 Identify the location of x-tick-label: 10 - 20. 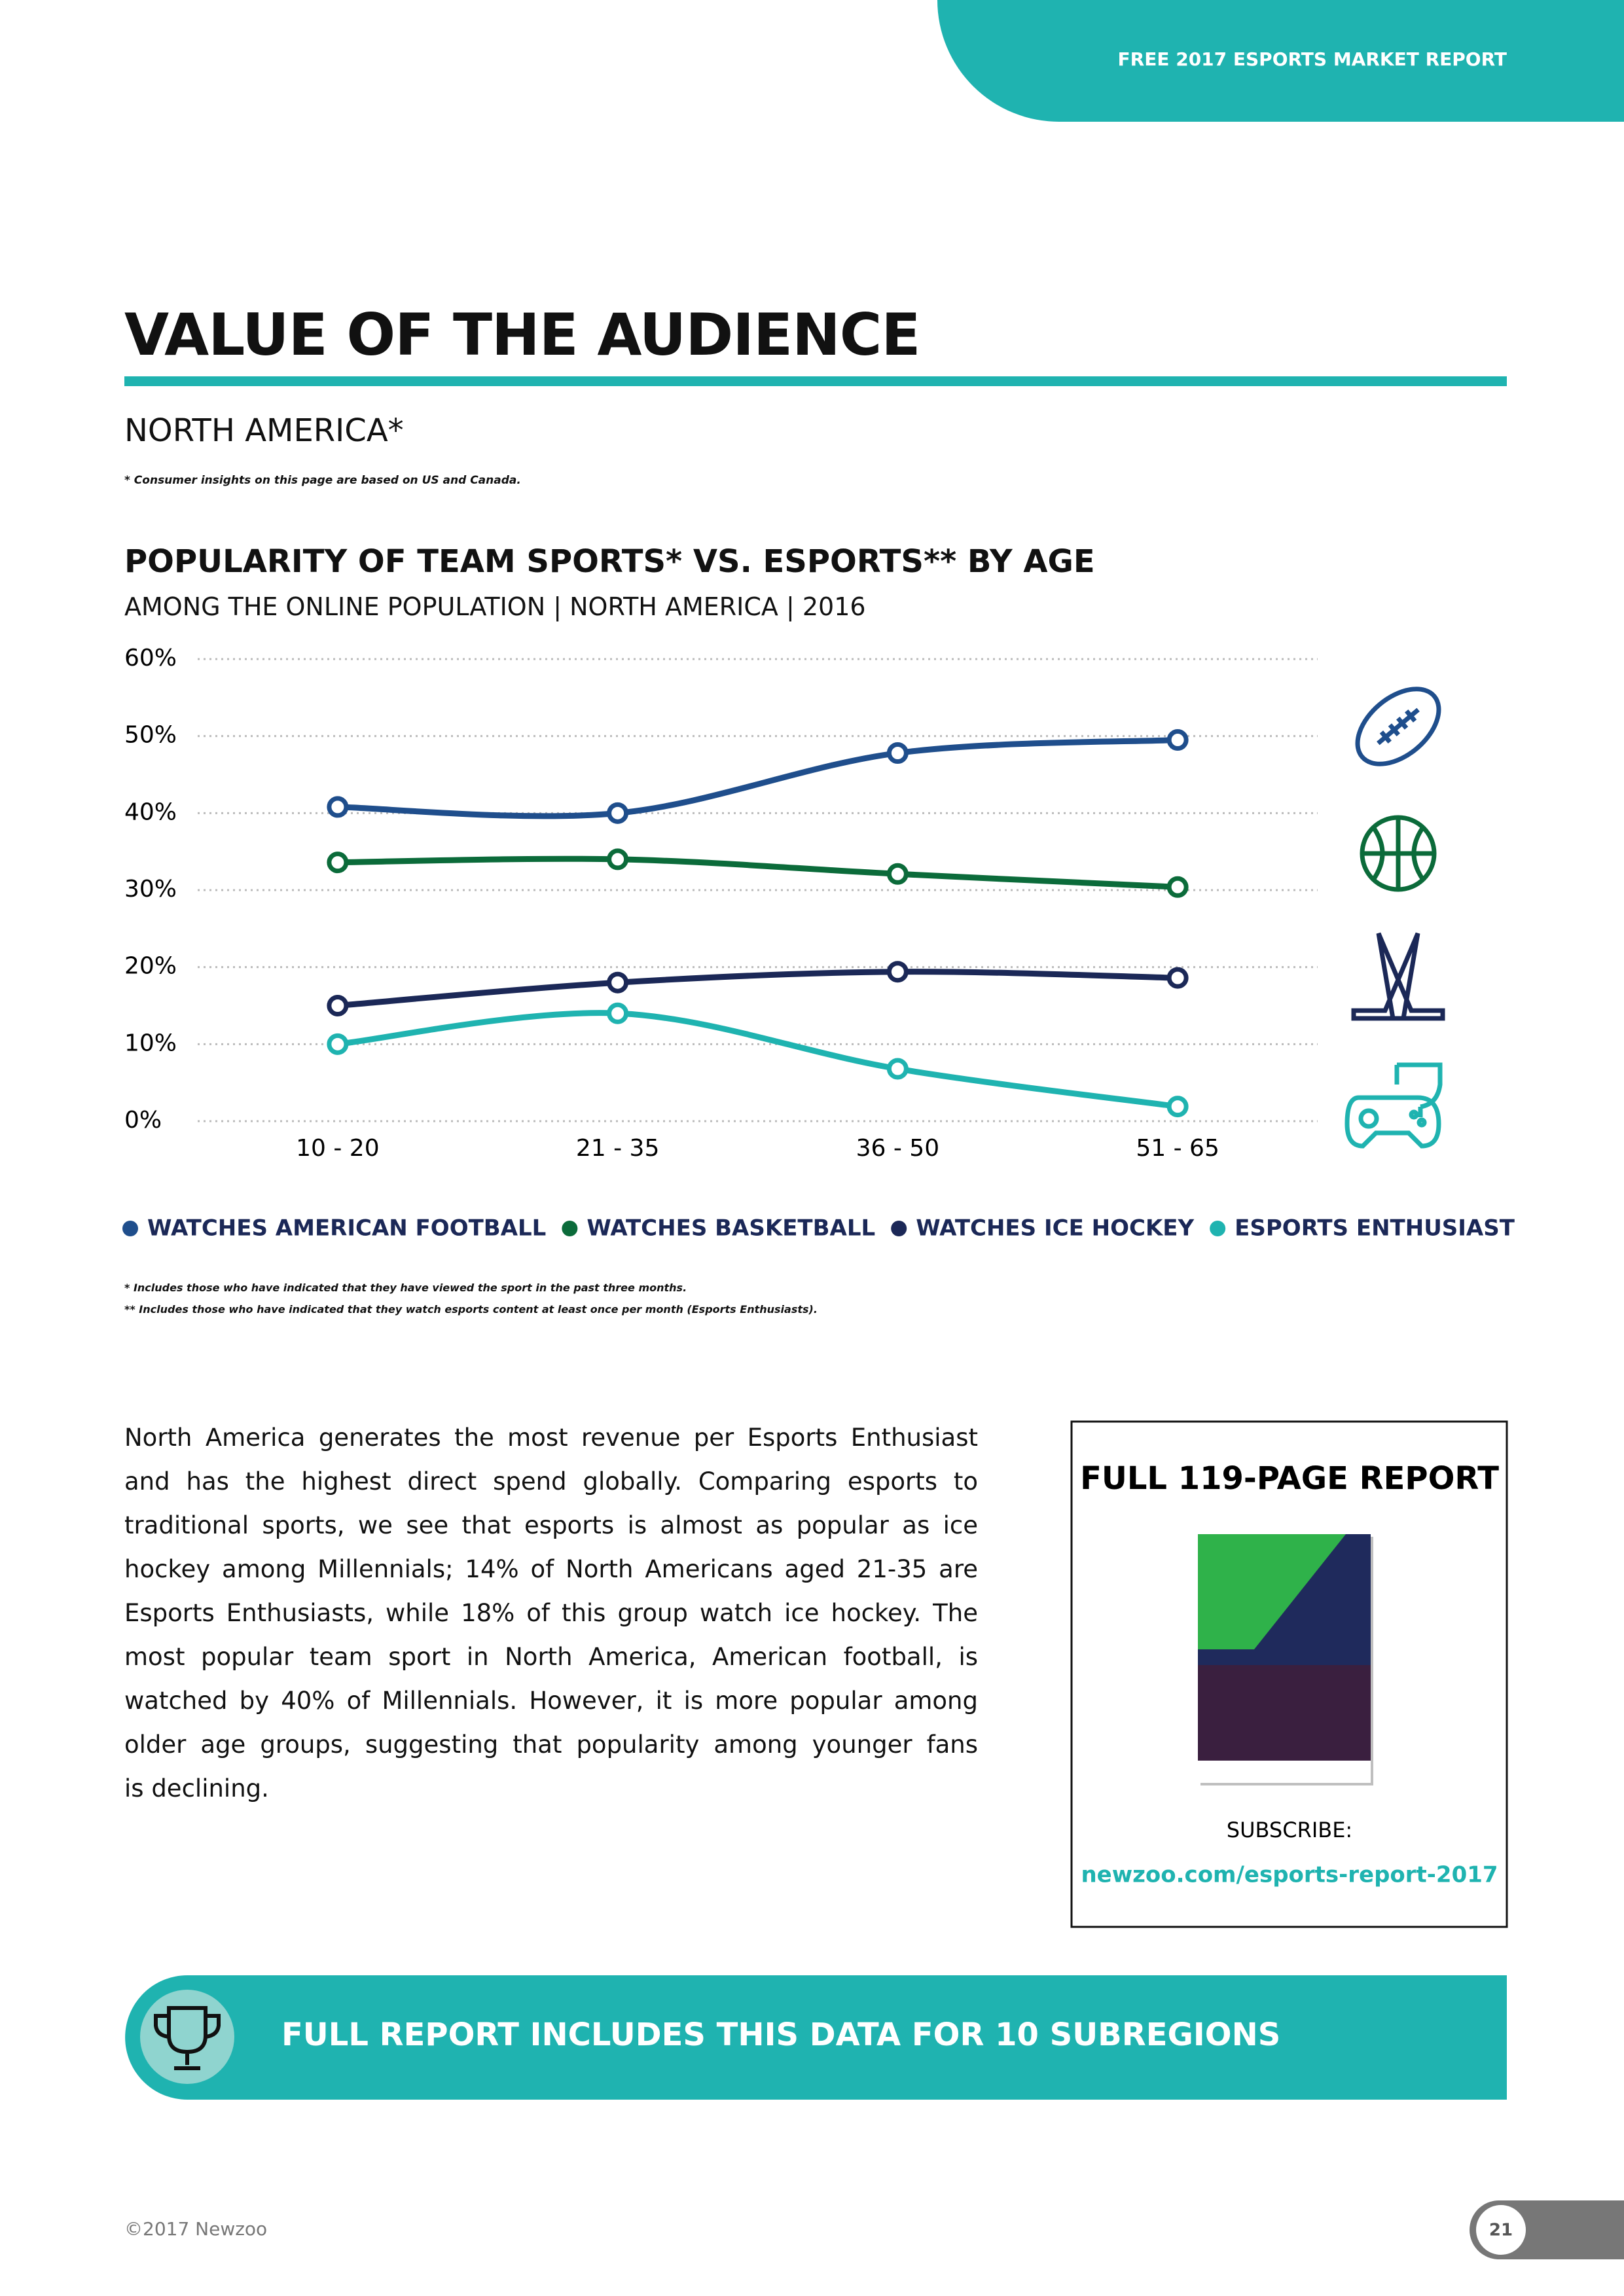
(338, 1148).